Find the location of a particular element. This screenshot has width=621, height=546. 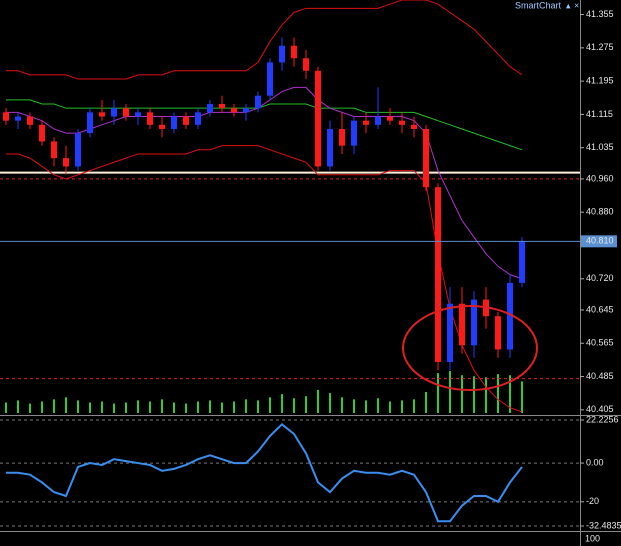

current-price-label: 40.810 is located at coordinates (600, 241).